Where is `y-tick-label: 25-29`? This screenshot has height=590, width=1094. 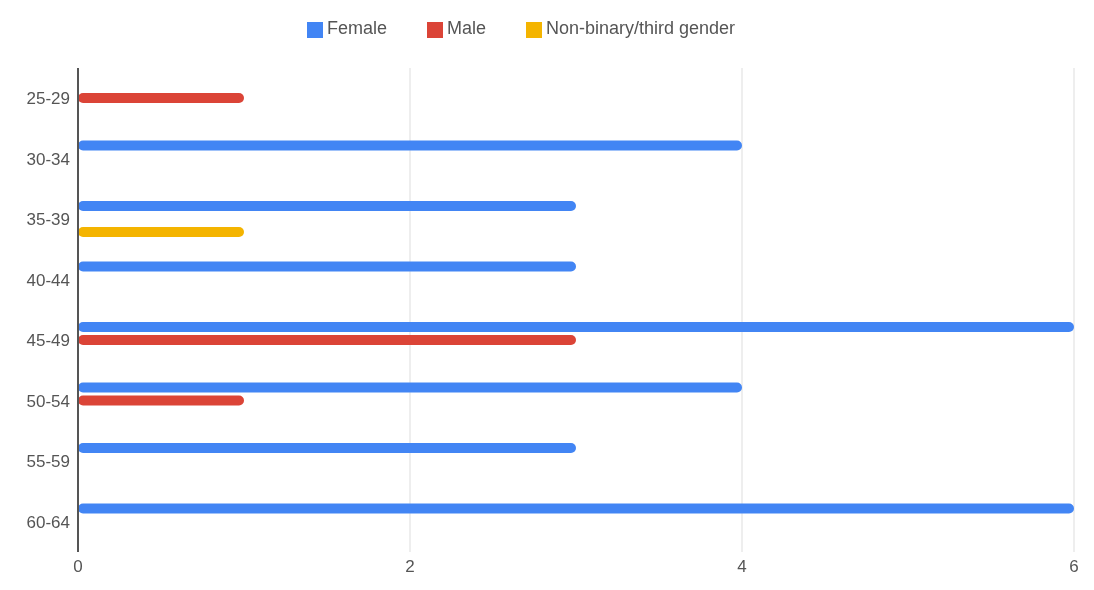 y-tick-label: 25-29 is located at coordinates (48, 99).